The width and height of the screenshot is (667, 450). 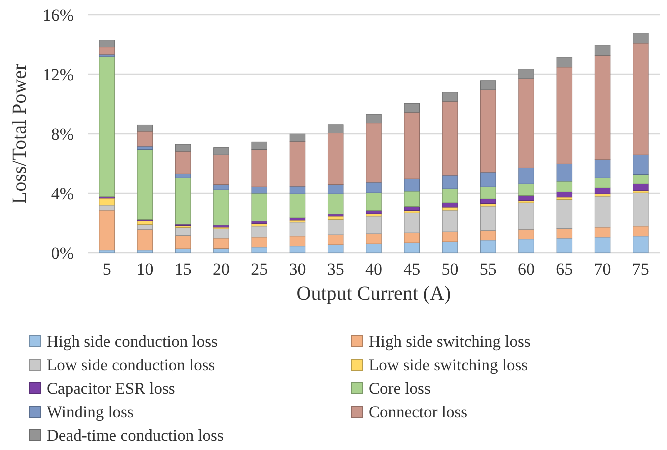 I want to click on legend-label: Dead-time conduction loss, so click(x=135, y=435).